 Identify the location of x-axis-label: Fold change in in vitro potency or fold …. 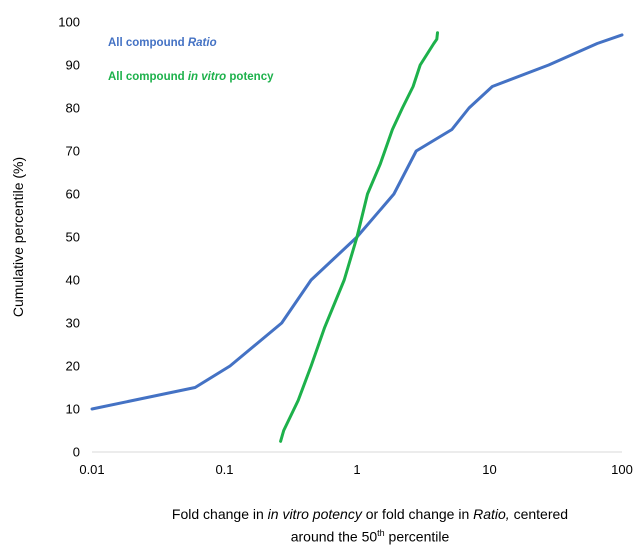
(368, 526).